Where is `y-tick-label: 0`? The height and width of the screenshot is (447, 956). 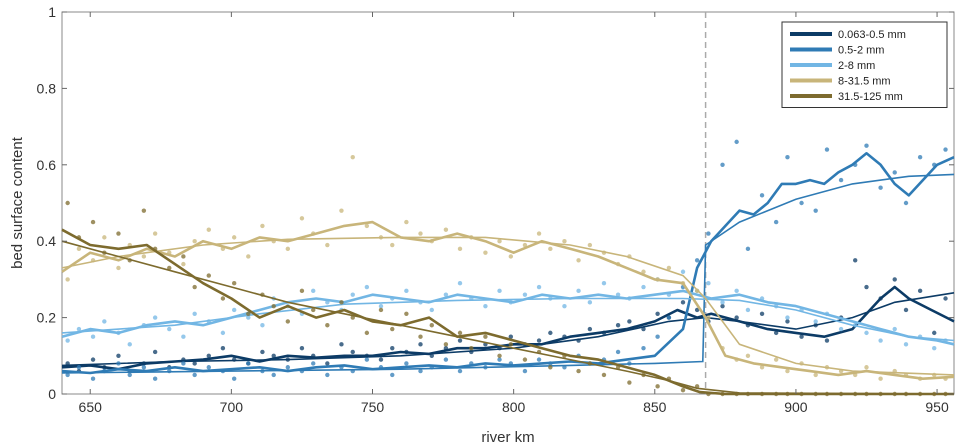 y-tick-label: 0 is located at coordinates (52, 394).